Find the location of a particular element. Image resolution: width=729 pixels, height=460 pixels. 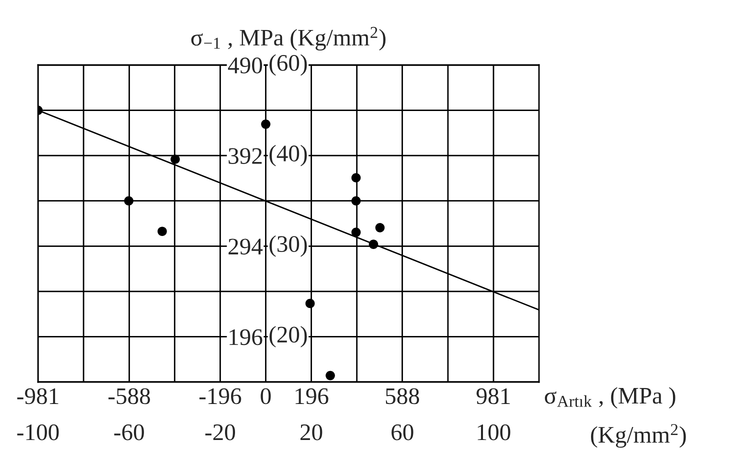

x2-tick-label: 100 is located at coordinates (494, 432).